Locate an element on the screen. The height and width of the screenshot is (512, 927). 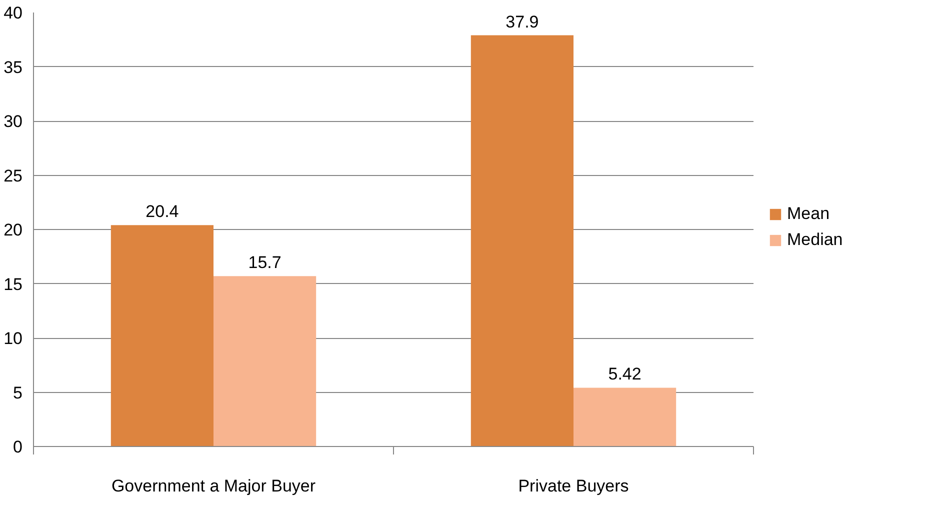
data-label: 37.9 is located at coordinates (522, 22).